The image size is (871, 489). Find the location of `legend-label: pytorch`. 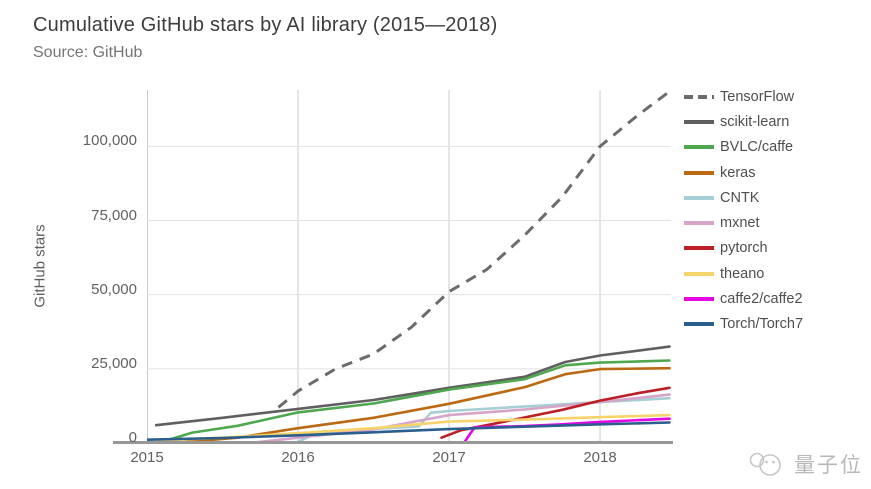

legend-label: pytorch is located at coordinates (744, 248).